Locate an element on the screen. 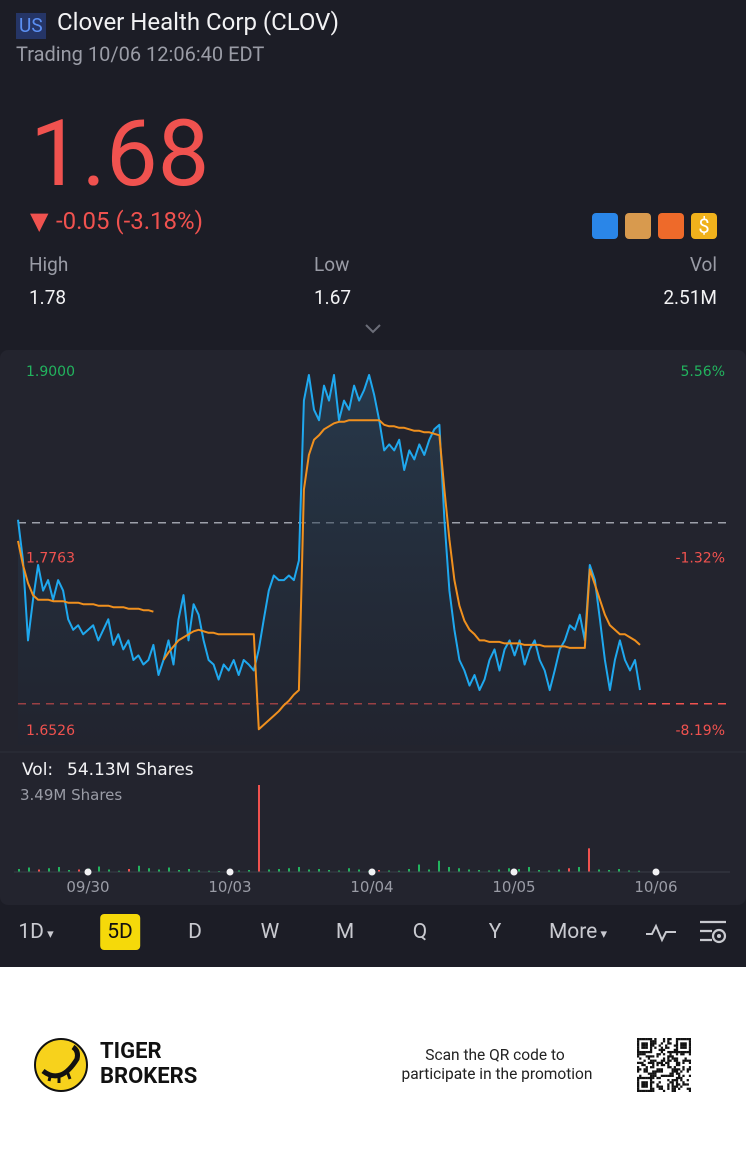 The image size is (746, 1163). x-tick-label: 10/05 is located at coordinates (513, 887).